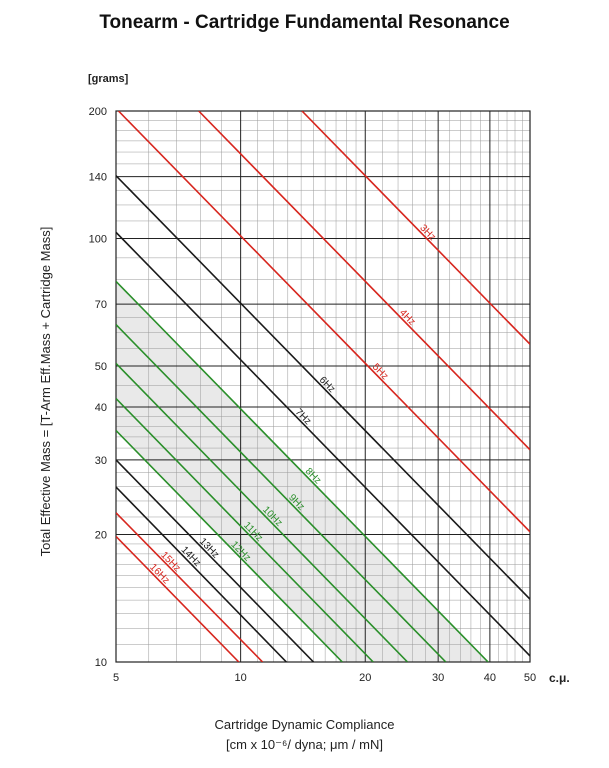 The image size is (609, 768). Describe the element at coordinates (101, 461) in the screenshot. I see `y-tick-label: 30` at that location.